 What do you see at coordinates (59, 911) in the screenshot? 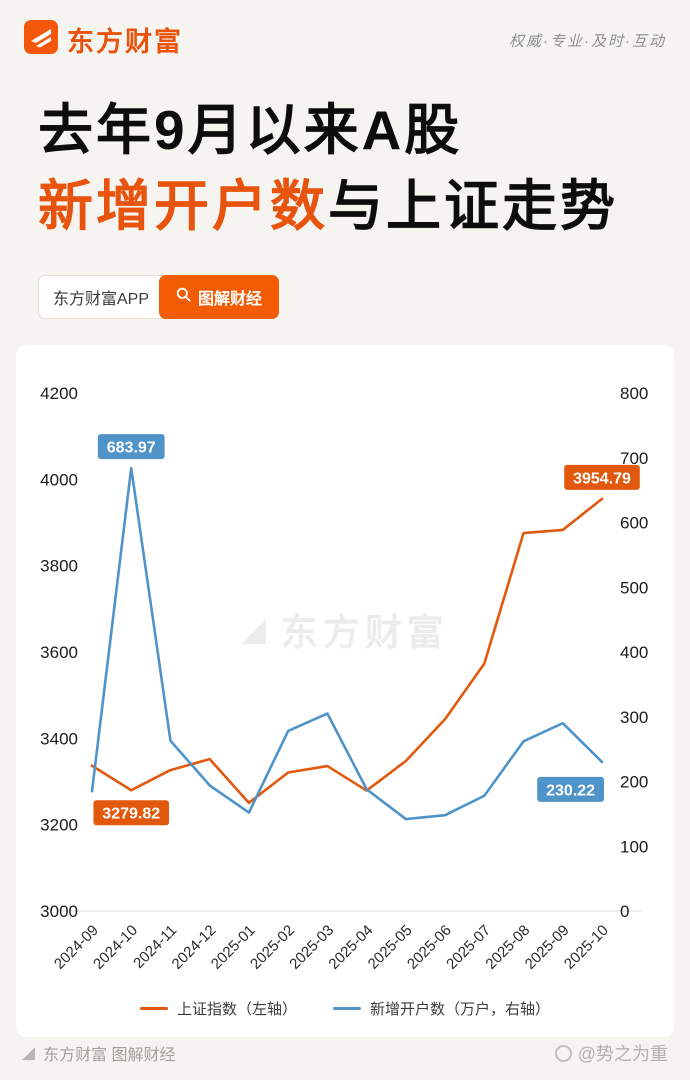
I see `left-axis-tick: 3000` at bounding box center [59, 911].